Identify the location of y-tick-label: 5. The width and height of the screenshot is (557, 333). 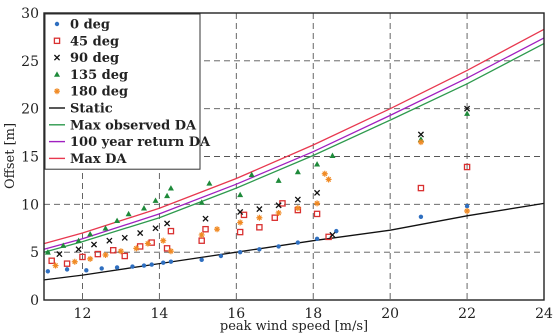
(34, 253).